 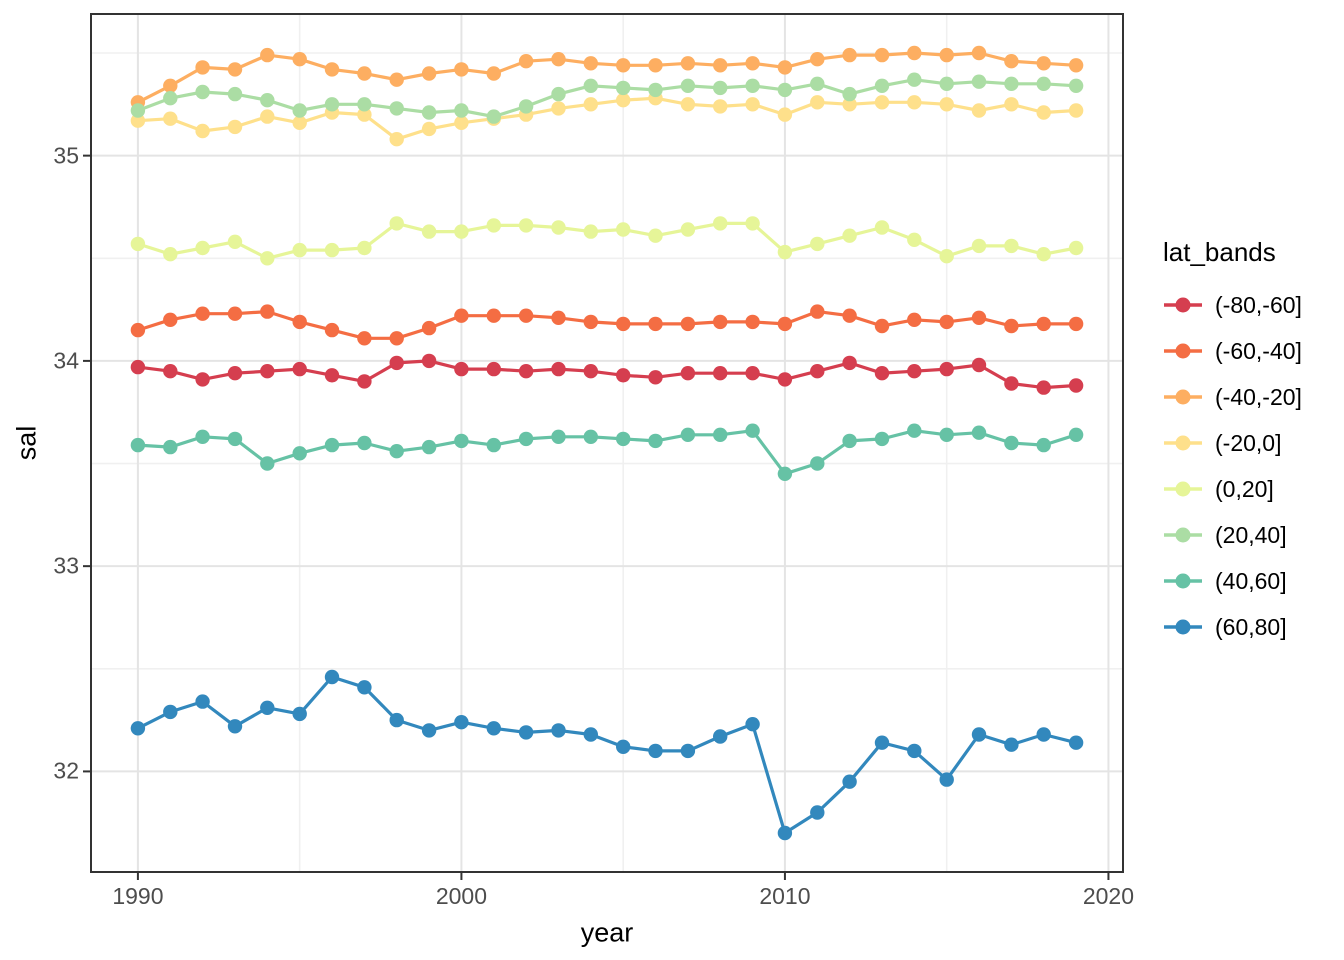 What do you see at coordinates (461, 896) in the screenshot?
I see `x-tick-label: 2000` at bounding box center [461, 896].